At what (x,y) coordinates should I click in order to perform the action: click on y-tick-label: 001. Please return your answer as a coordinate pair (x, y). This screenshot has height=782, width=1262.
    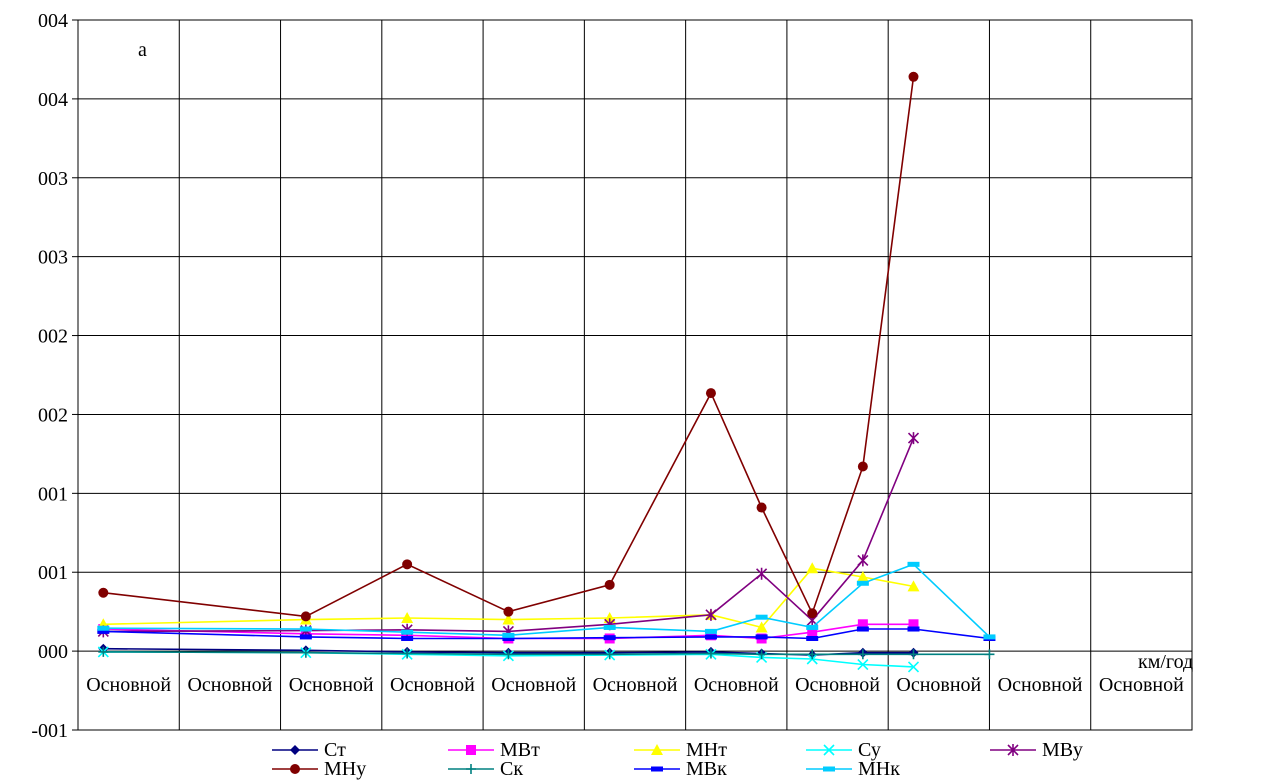
    Looking at the image, I should click on (53, 573).